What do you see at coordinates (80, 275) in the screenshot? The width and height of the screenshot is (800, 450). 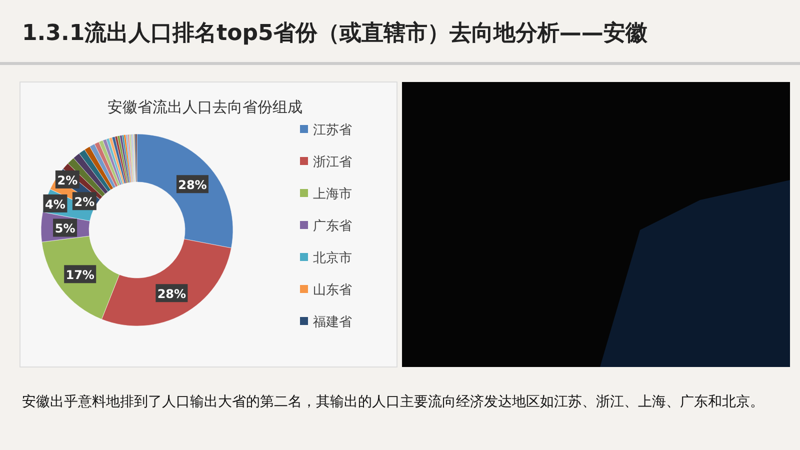 I see `data-label: 17%` at bounding box center [80, 275].